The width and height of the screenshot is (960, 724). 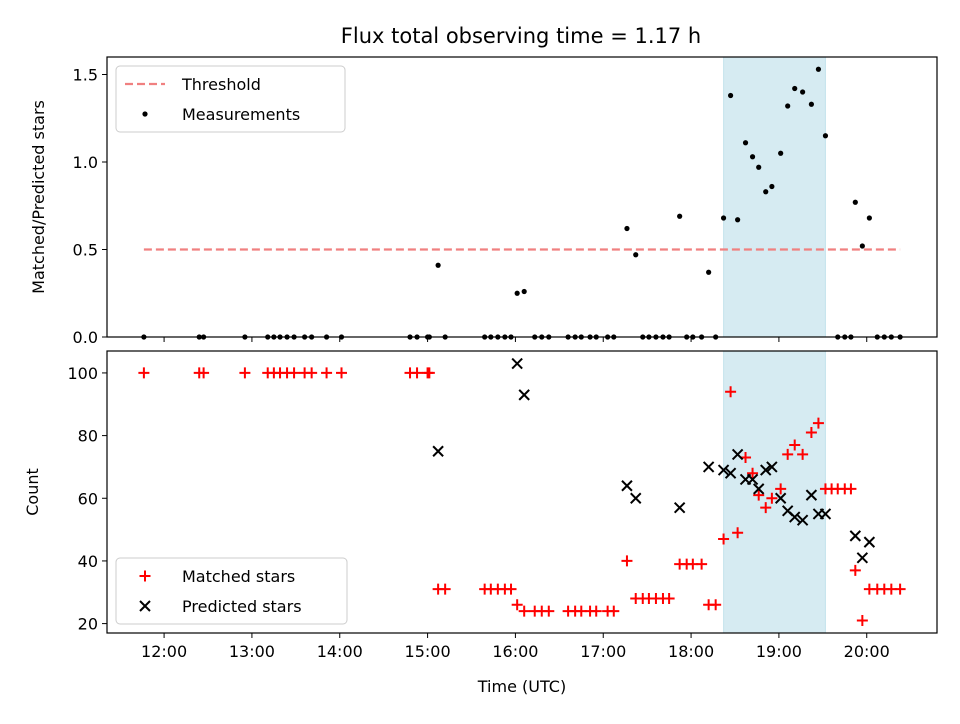 What do you see at coordinates (88, 624) in the screenshot?
I see `bottom-ytick-label: 20` at bounding box center [88, 624].